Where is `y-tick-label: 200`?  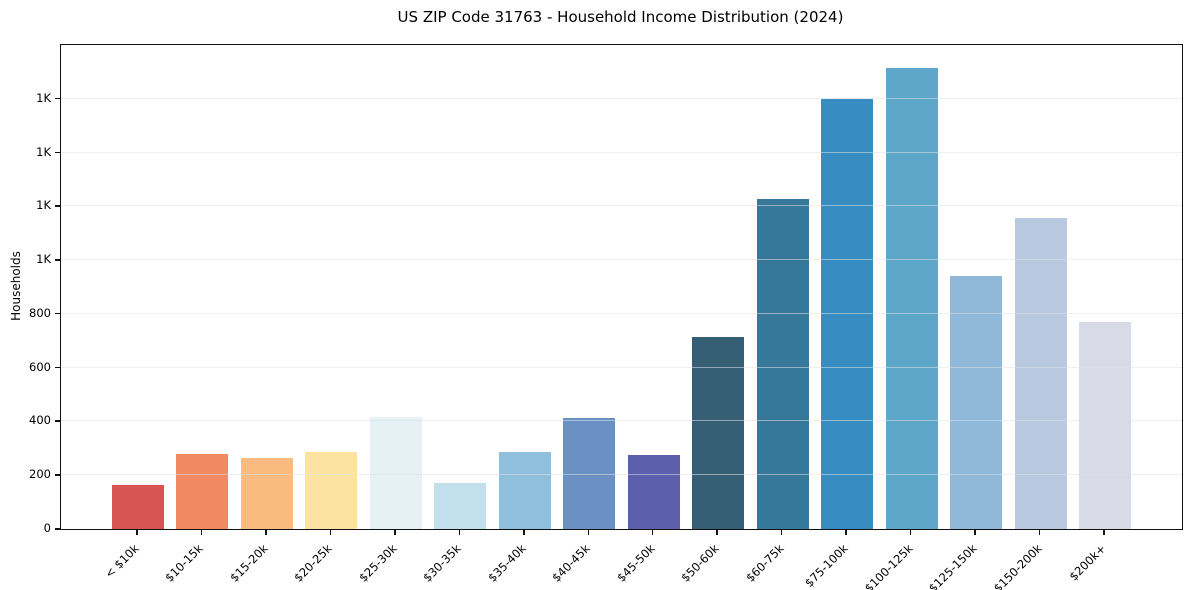
y-tick-label: 200 is located at coordinates (40, 474).